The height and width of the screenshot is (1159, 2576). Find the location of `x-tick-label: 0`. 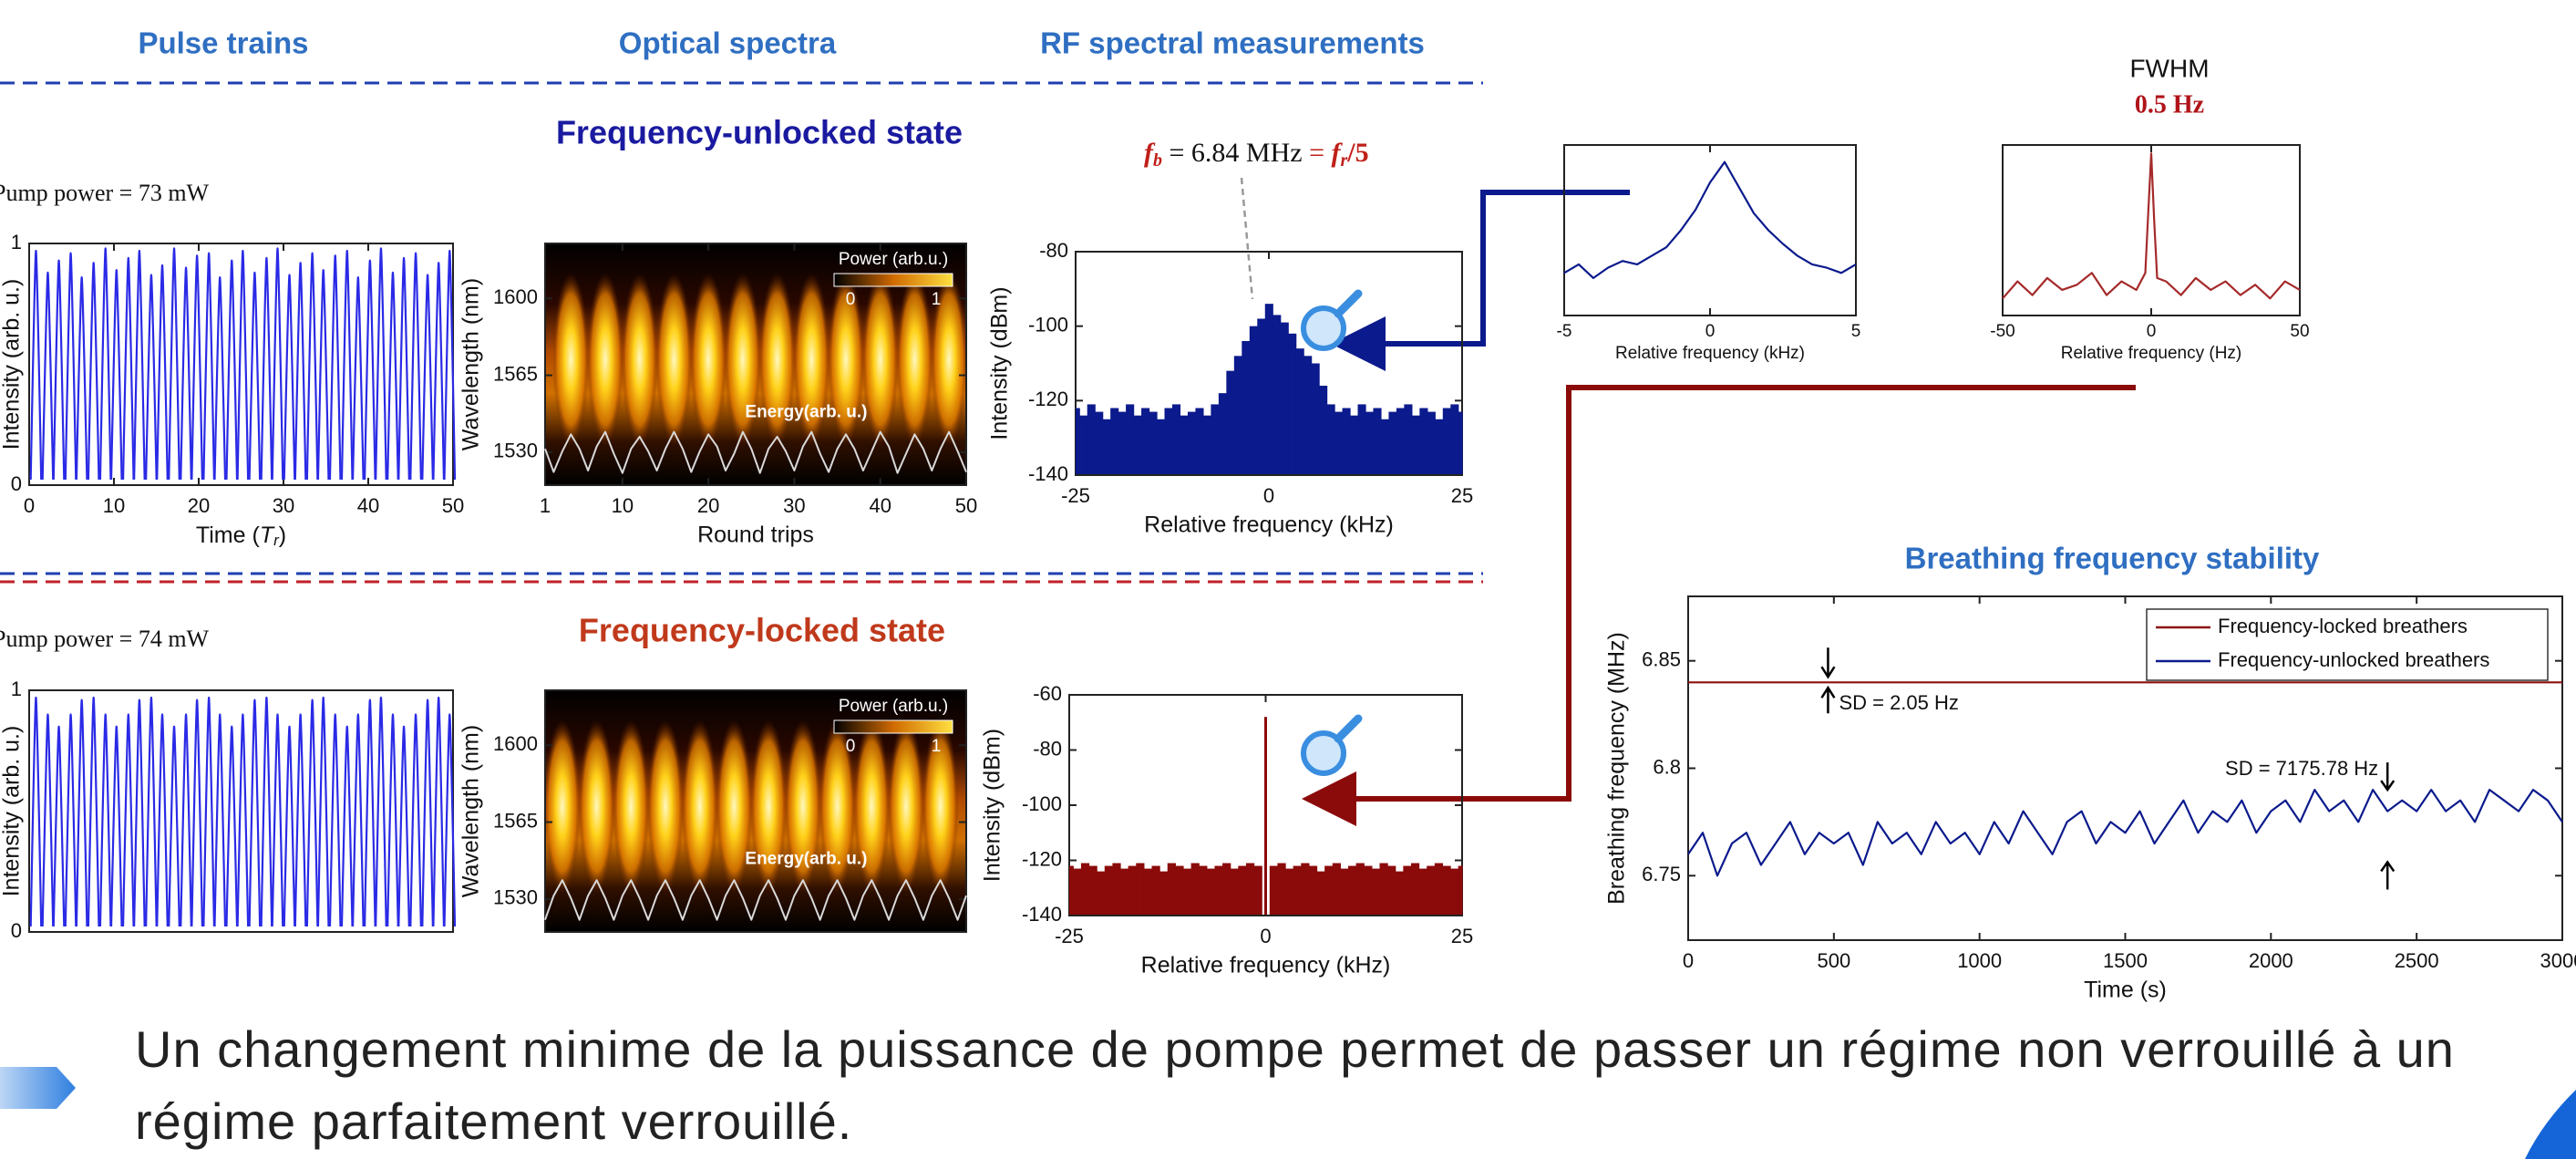

x-tick-label: 0 is located at coordinates (1688, 960).